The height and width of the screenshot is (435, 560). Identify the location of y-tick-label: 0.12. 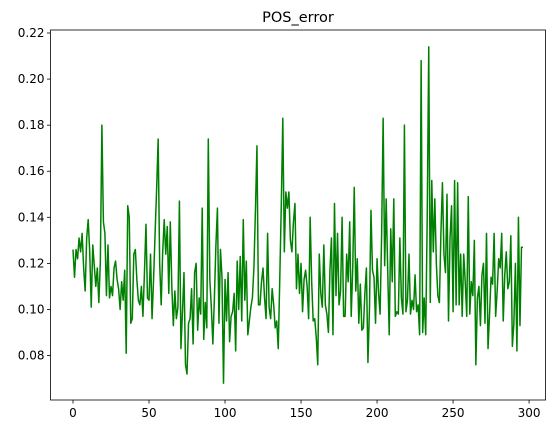
(31, 263).